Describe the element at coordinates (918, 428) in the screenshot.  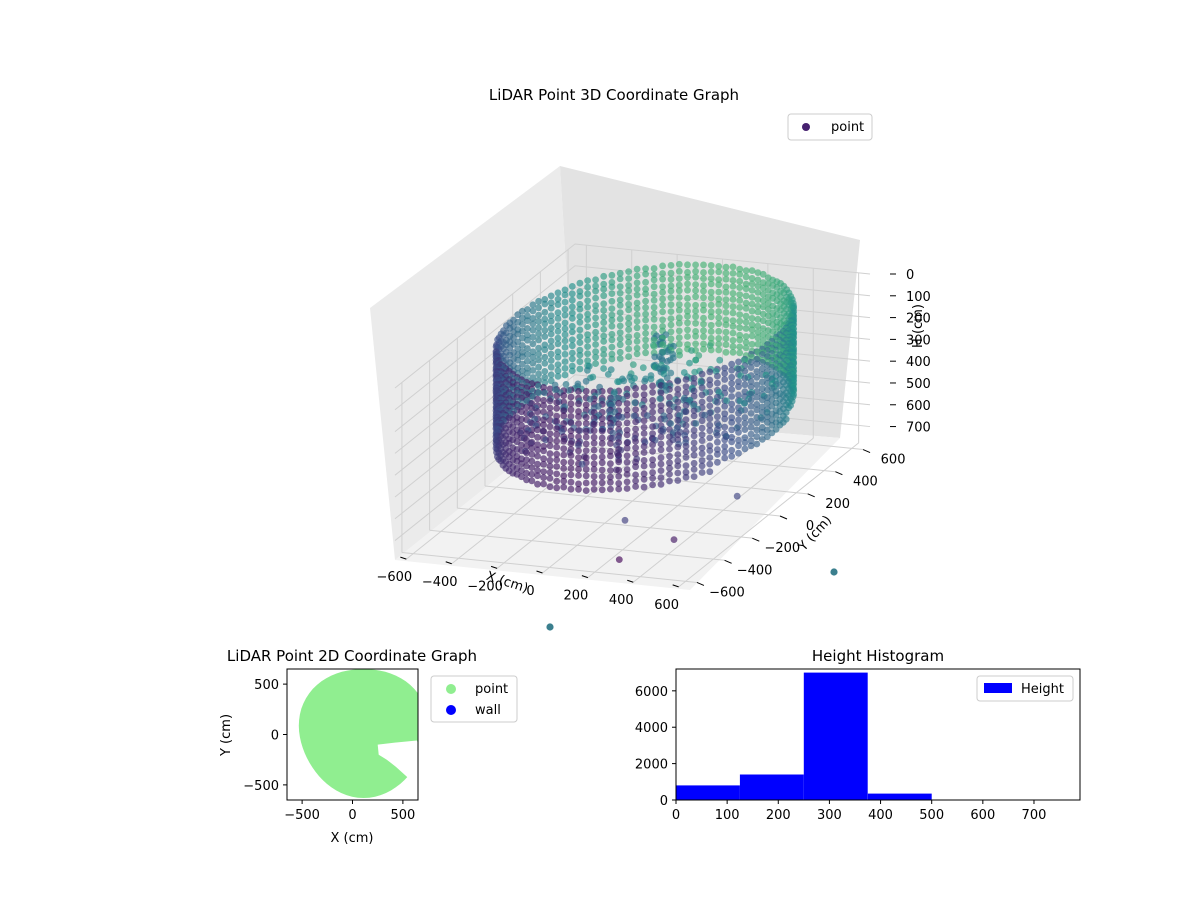
I see `z-tick-label-3d: 700` at that location.